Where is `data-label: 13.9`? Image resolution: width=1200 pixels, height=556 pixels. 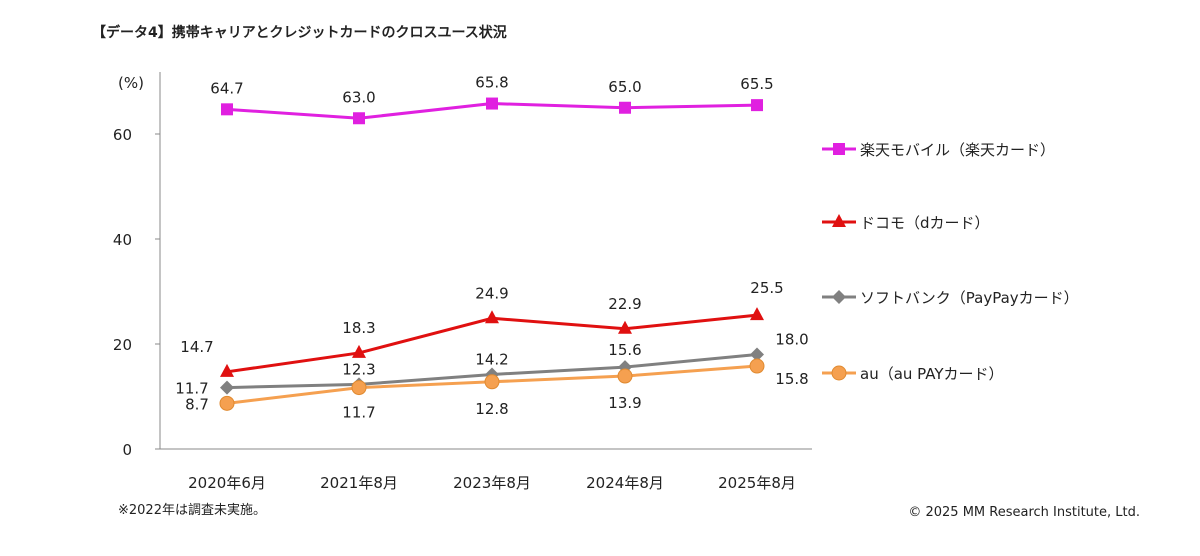 data-label: 13.9 is located at coordinates (624, 403).